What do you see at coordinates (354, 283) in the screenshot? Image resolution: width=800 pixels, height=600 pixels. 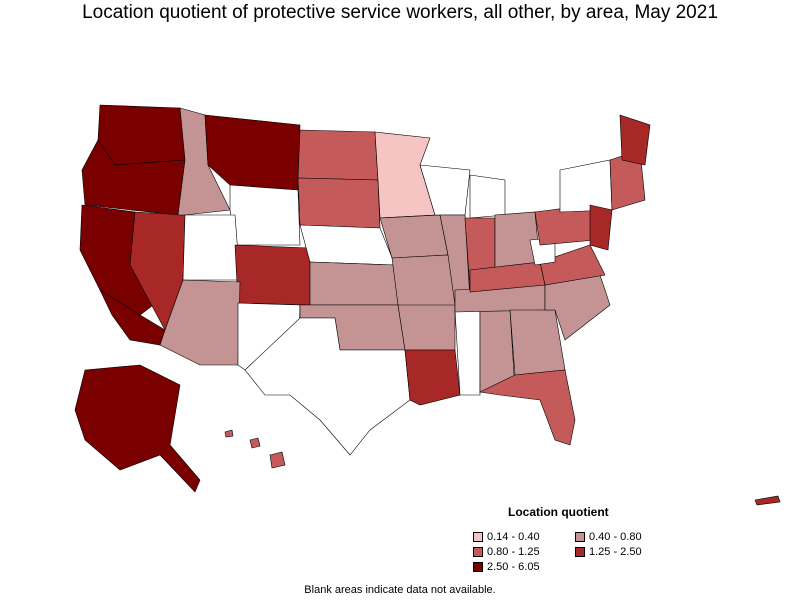 I see `region-kansas` at bounding box center [354, 283].